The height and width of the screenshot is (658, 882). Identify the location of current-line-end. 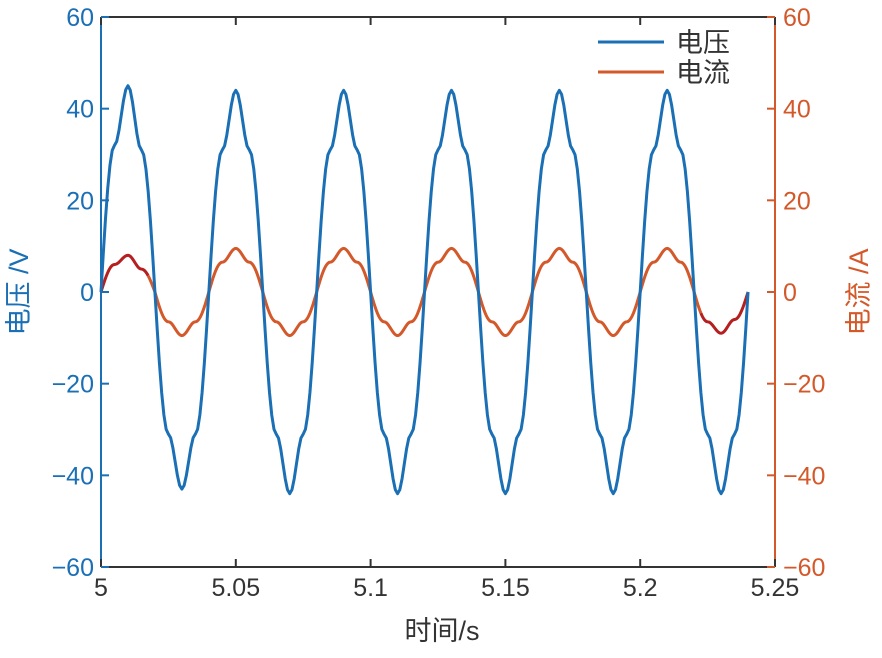
(724, 313).